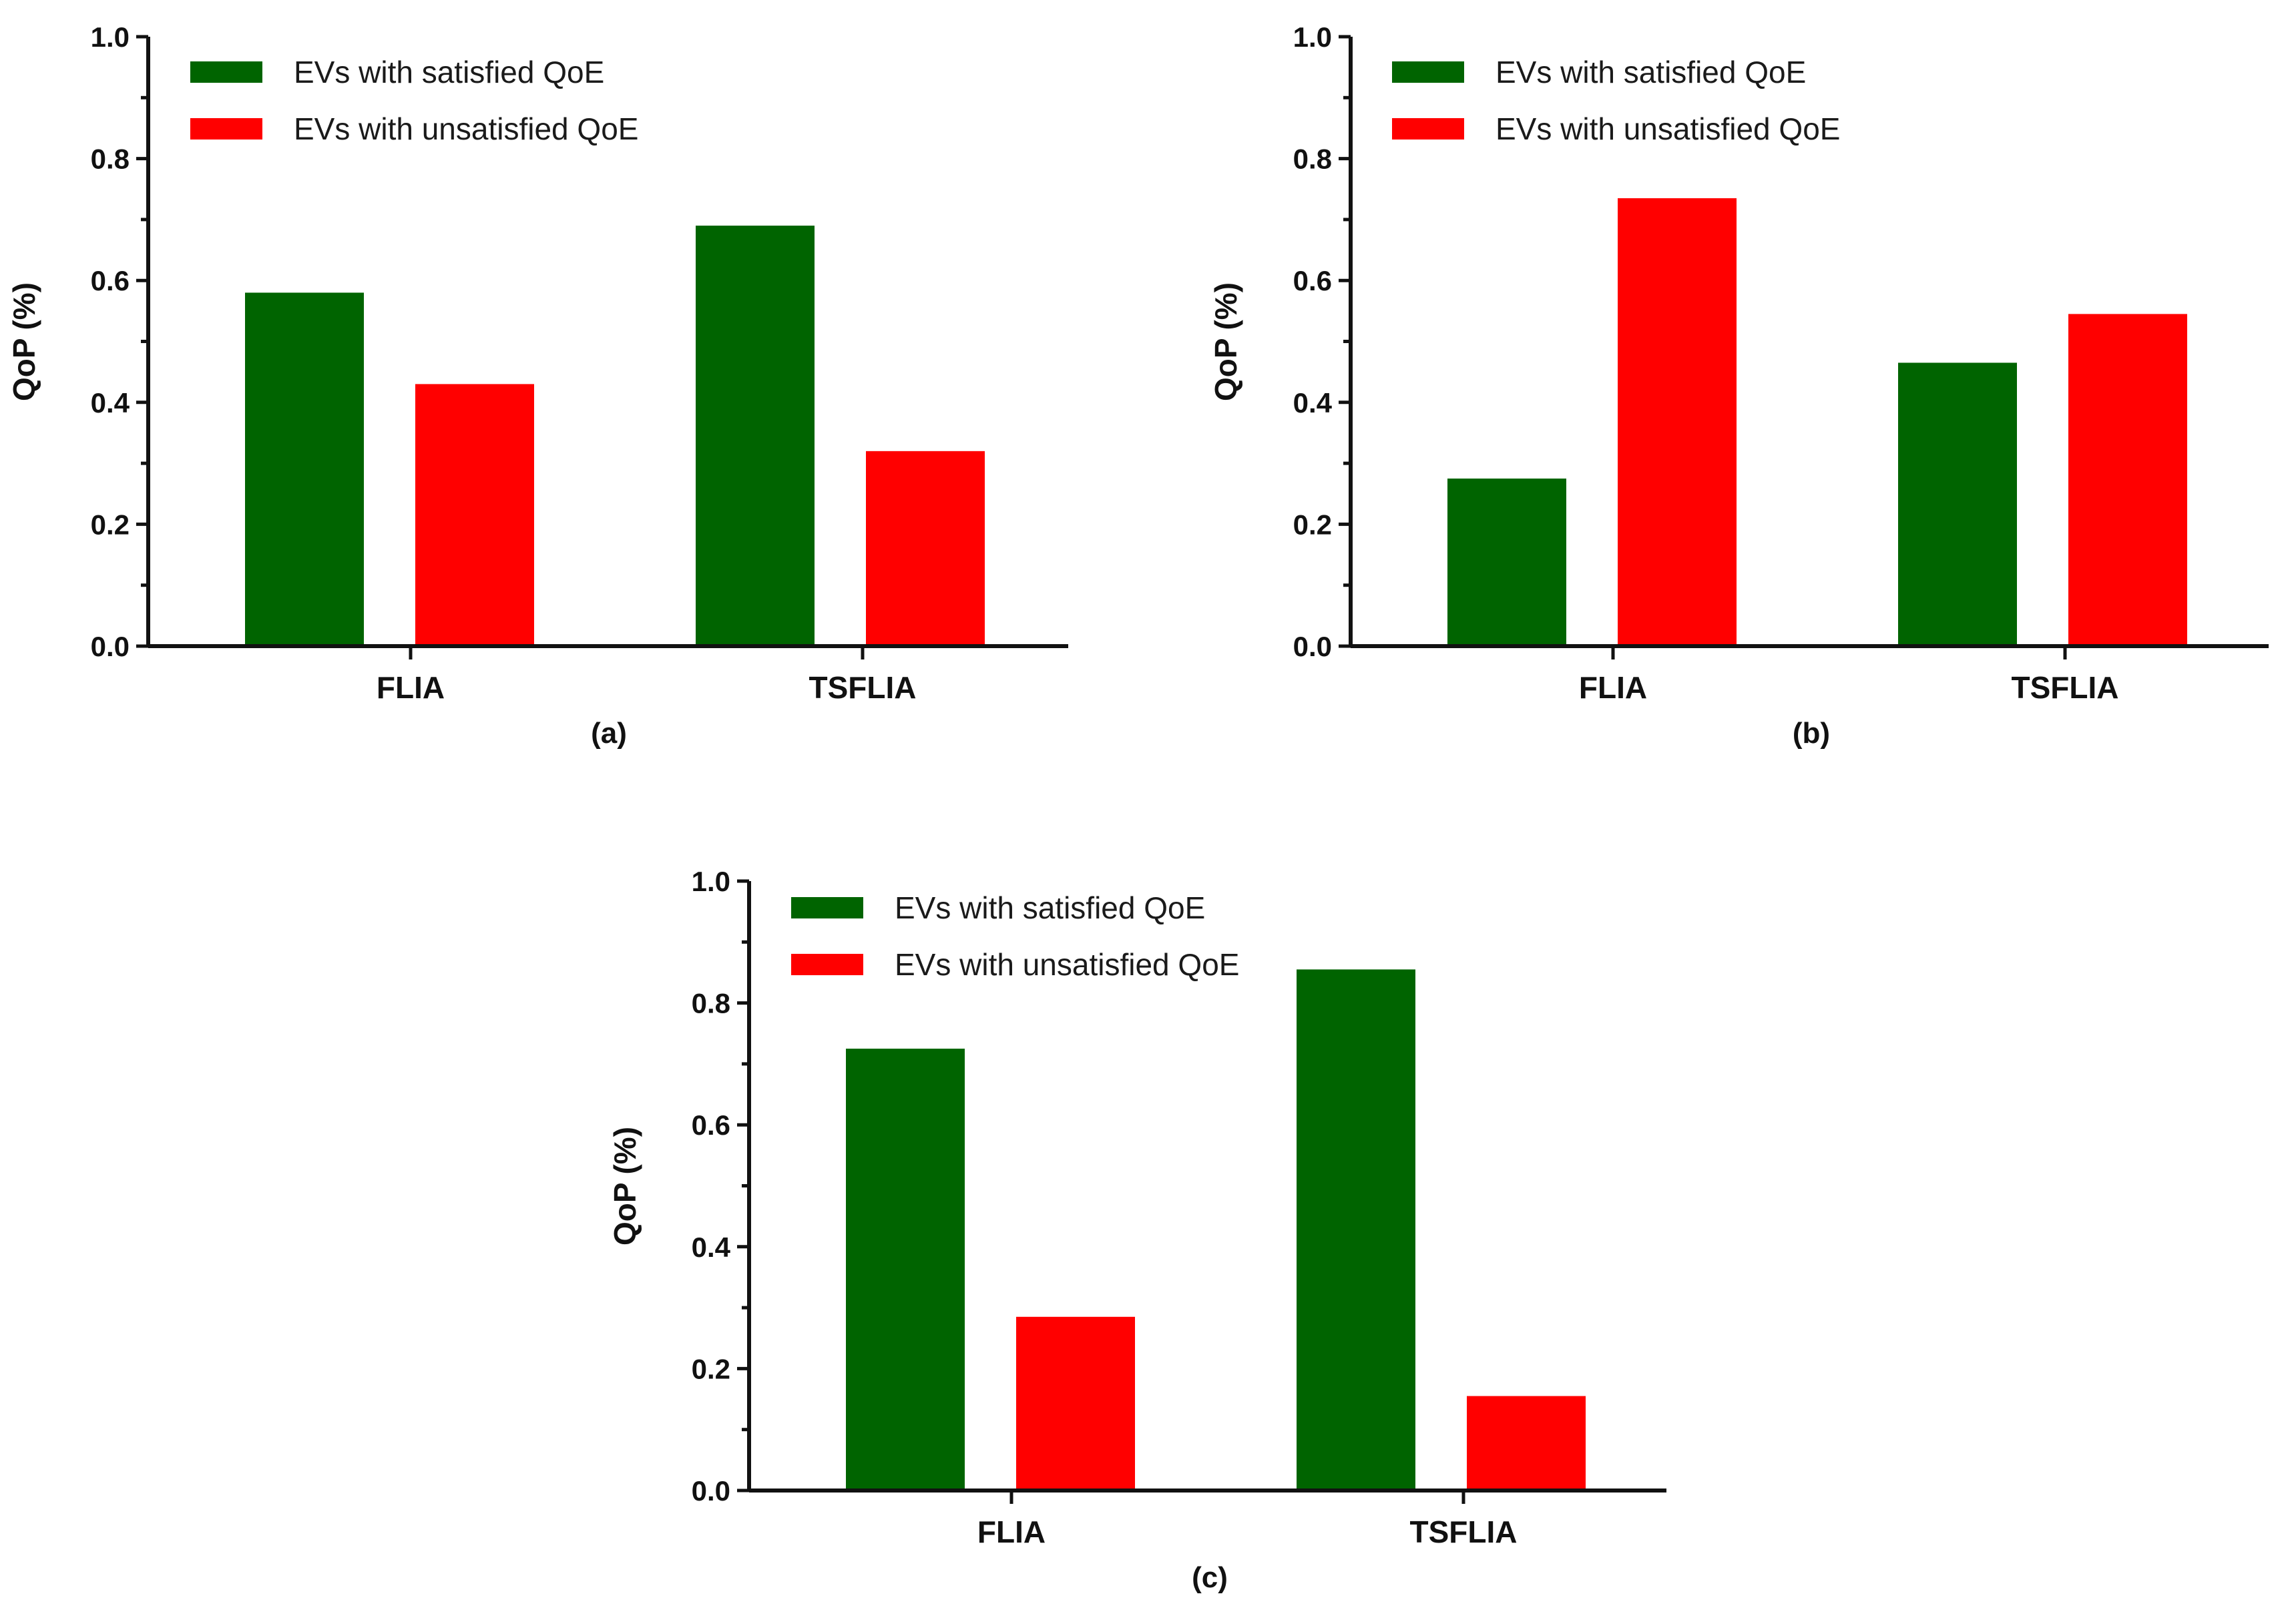 The height and width of the screenshot is (1624, 2284). Describe the element at coordinates (1210, 1577) in the screenshot. I see `panel-label: (c)` at that location.